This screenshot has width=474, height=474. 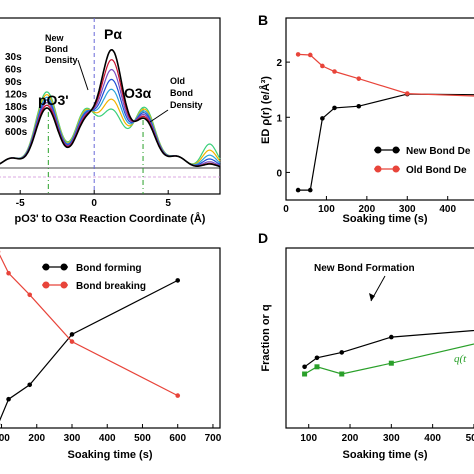 I want to click on legend-new-marker-l, so click(x=378, y=150).